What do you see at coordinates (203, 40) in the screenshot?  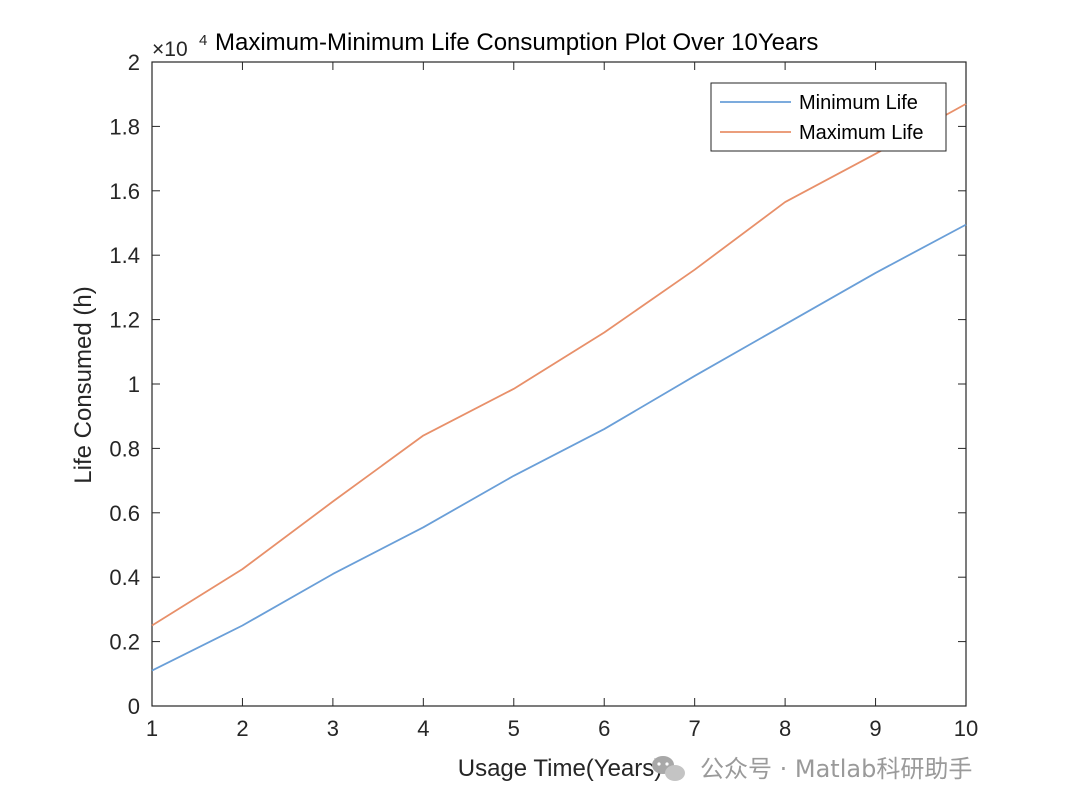 I see `exponent-power: 4` at bounding box center [203, 40].